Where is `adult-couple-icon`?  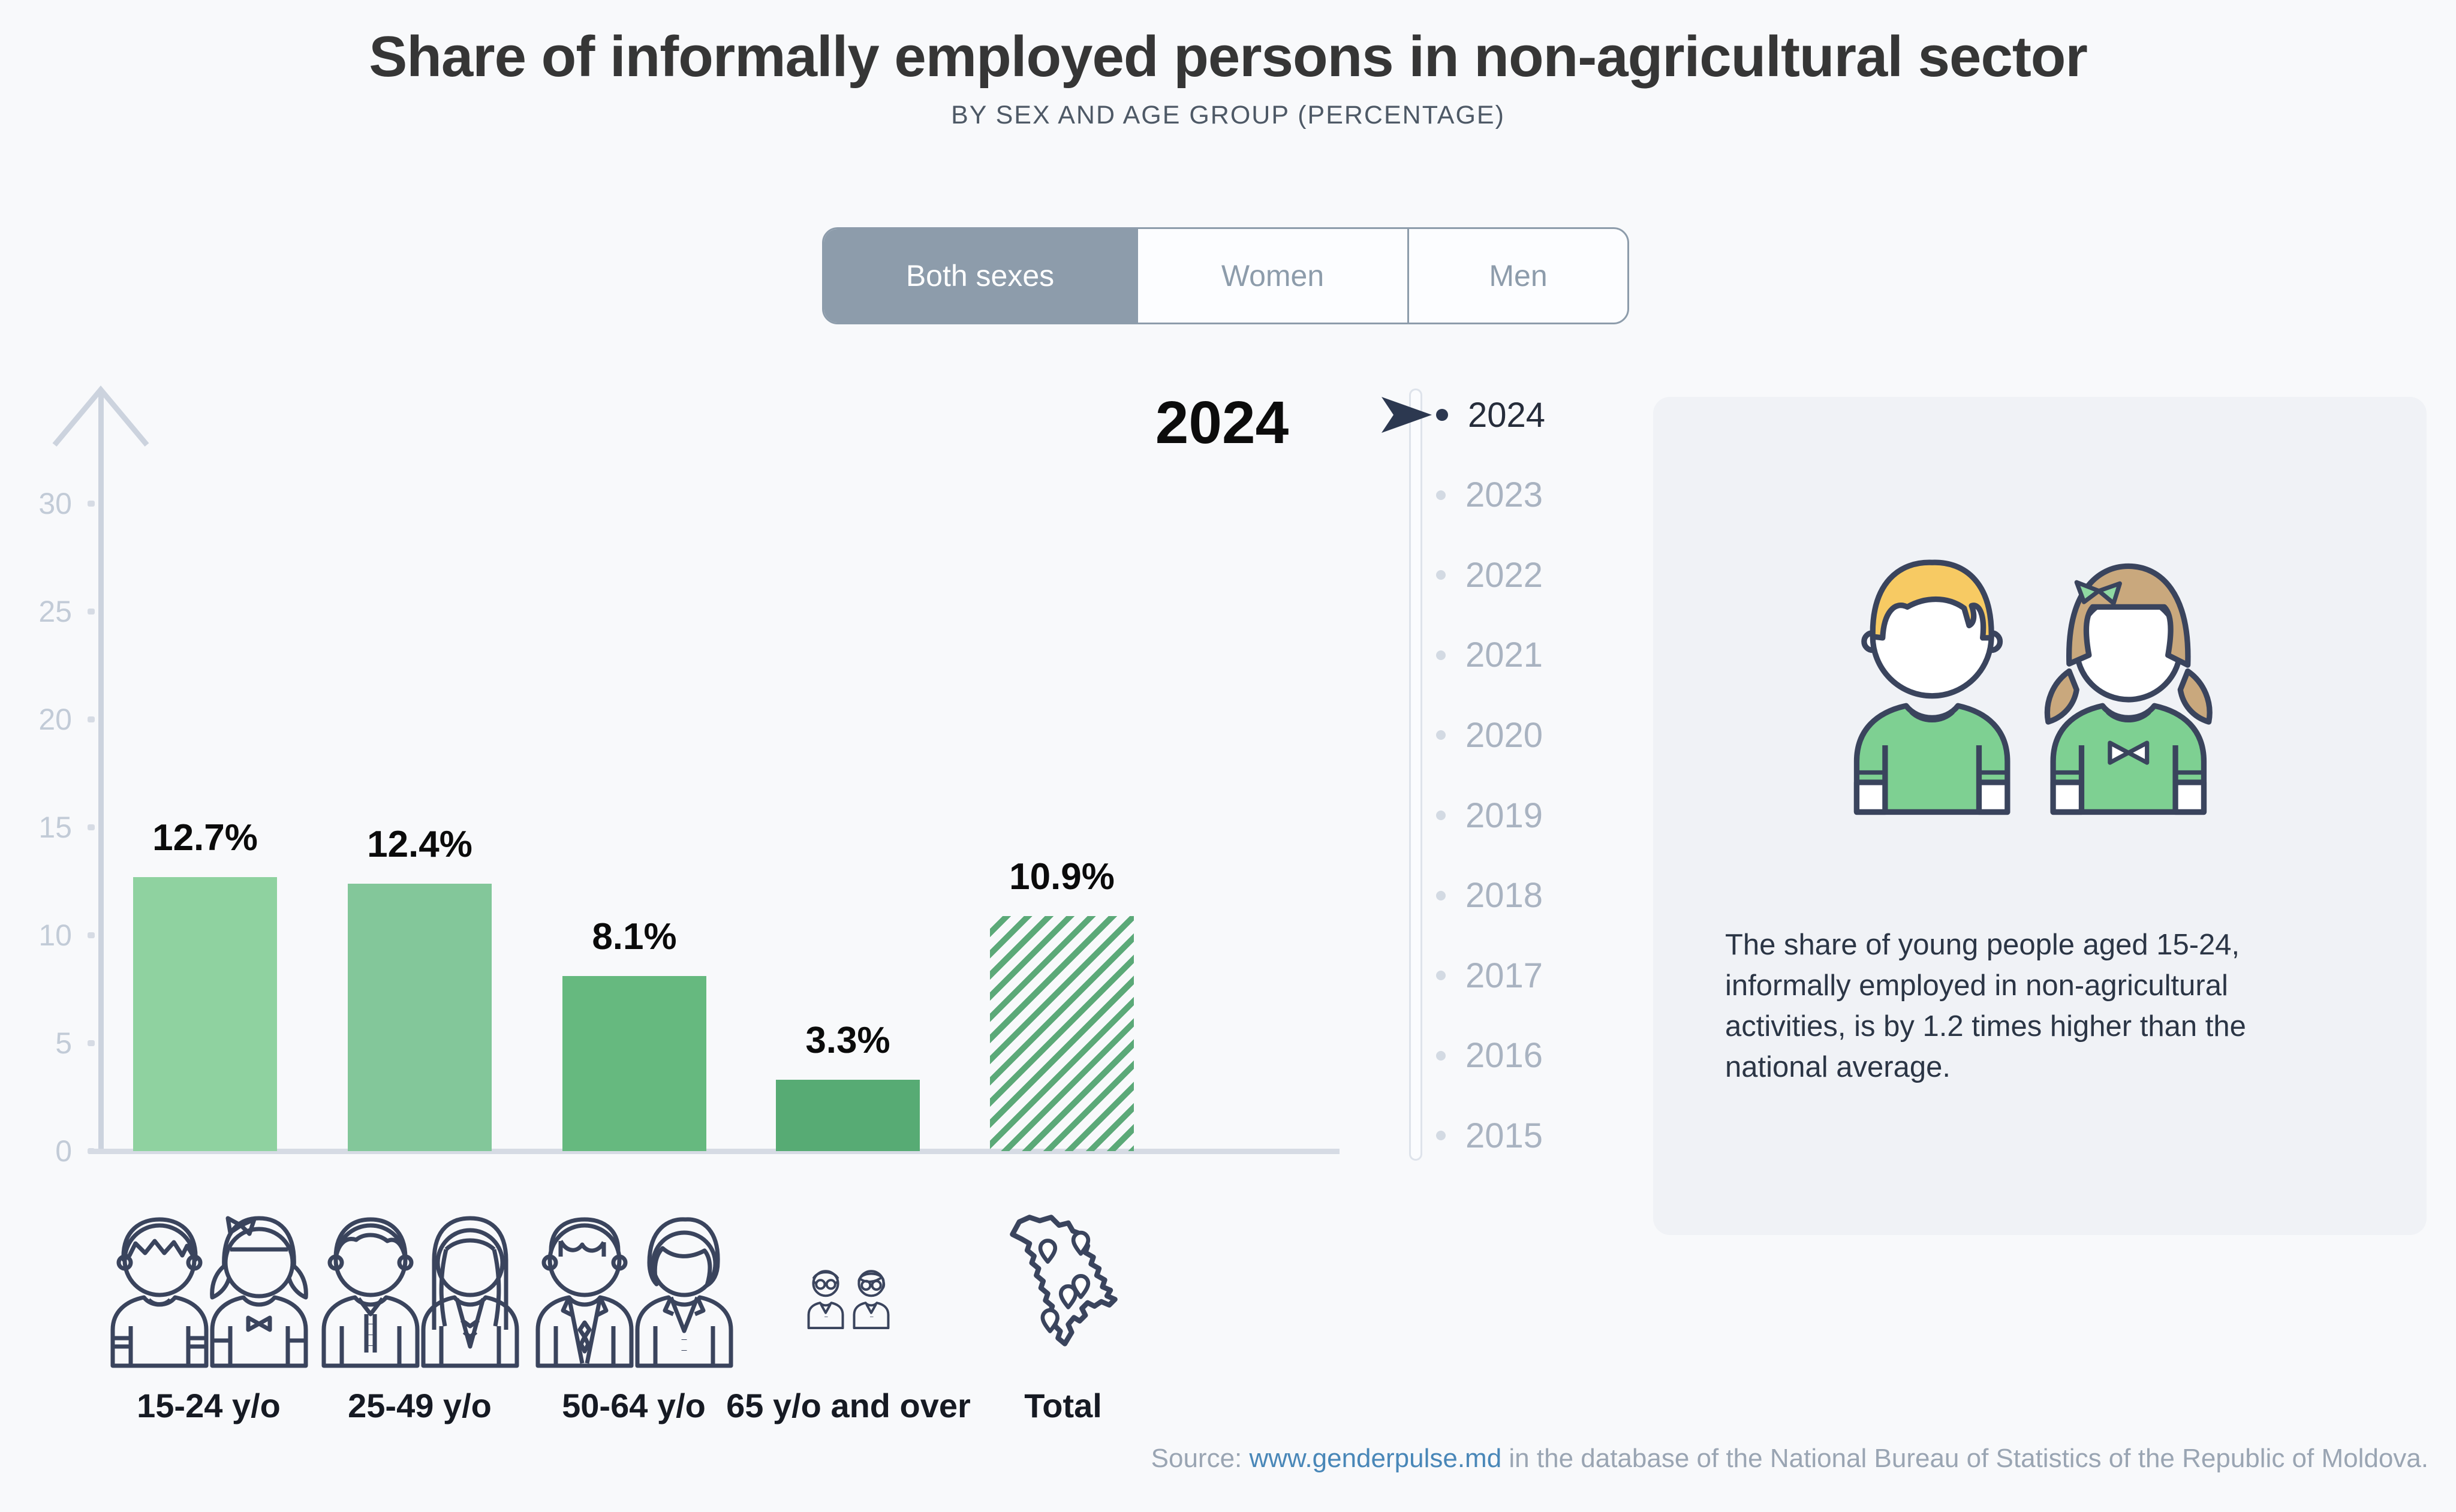
adult-couple-icon is located at coordinates (420, 1292).